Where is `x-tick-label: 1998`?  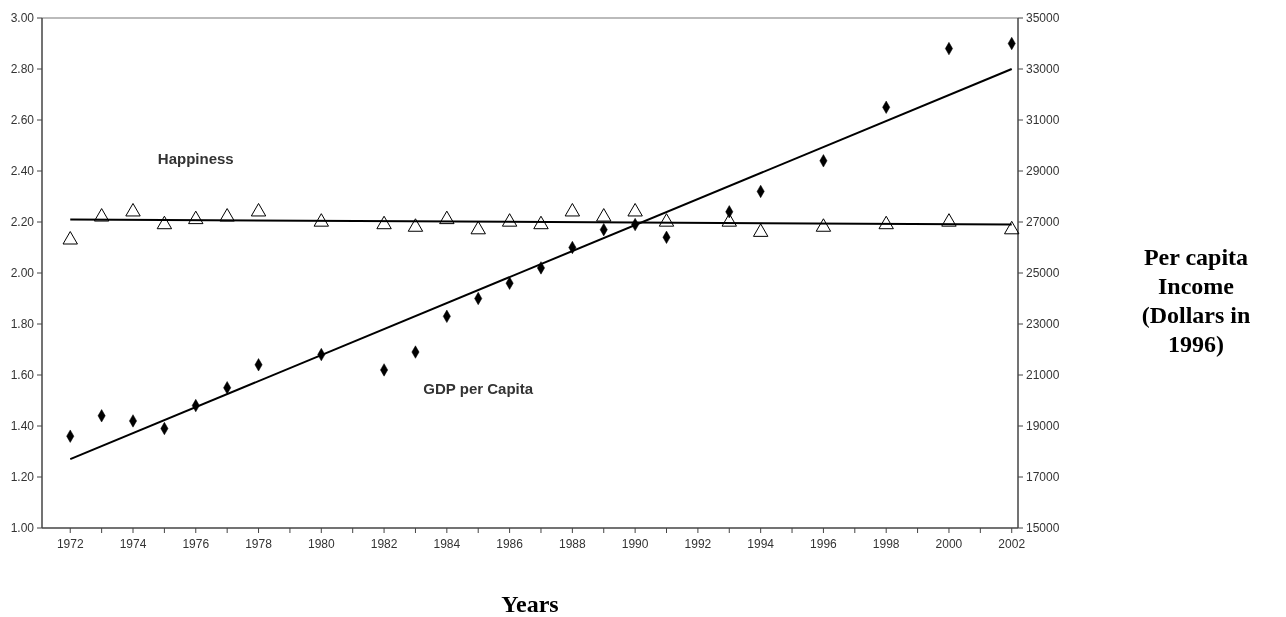
x-tick-label: 1998 is located at coordinates (886, 544).